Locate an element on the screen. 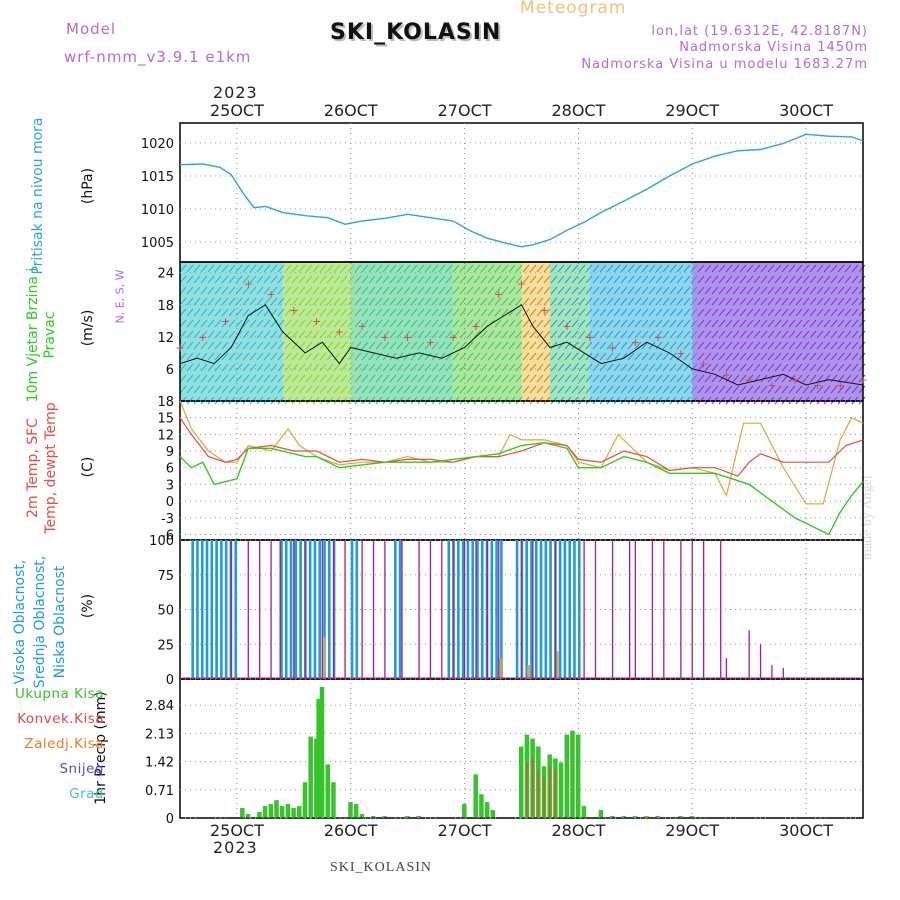  y-tick-label: 9 is located at coordinates (170, 452).